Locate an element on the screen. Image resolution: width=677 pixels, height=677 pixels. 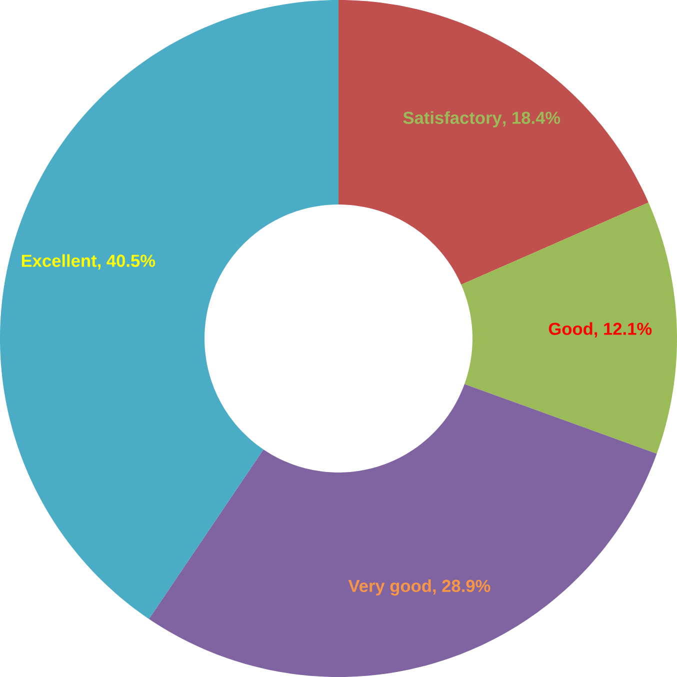
slice-label: Satisfactory is located at coordinates (452, 119).